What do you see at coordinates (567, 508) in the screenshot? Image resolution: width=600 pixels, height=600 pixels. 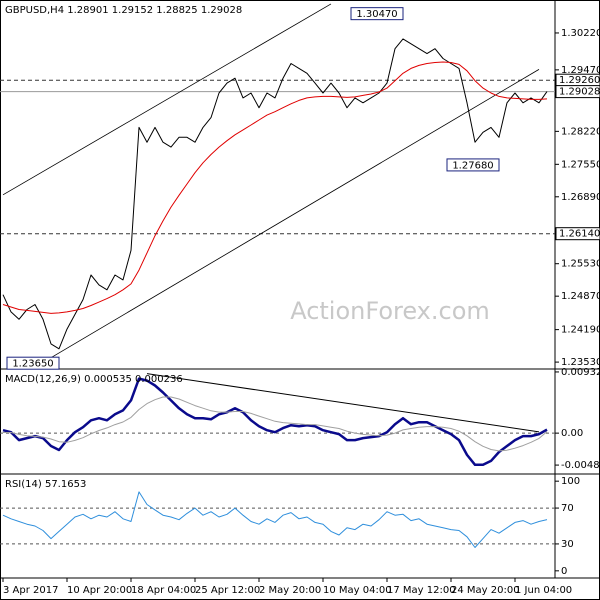 I see `y-tick-label: 70` at bounding box center [567, 508].